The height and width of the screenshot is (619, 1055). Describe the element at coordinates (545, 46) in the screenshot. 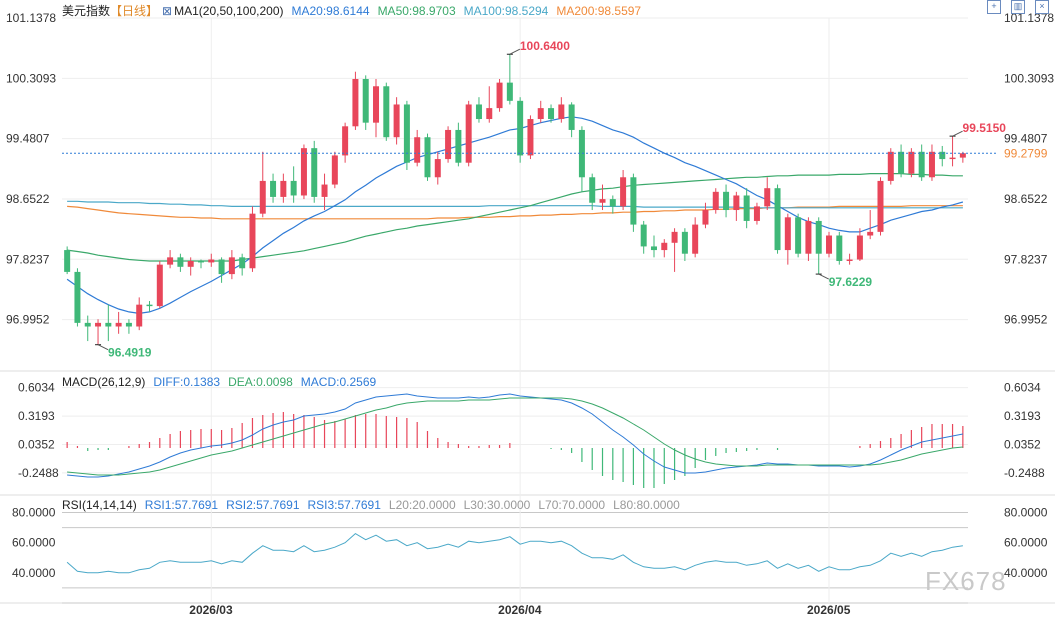

I see `annotation-label: 100.6400` at that location.